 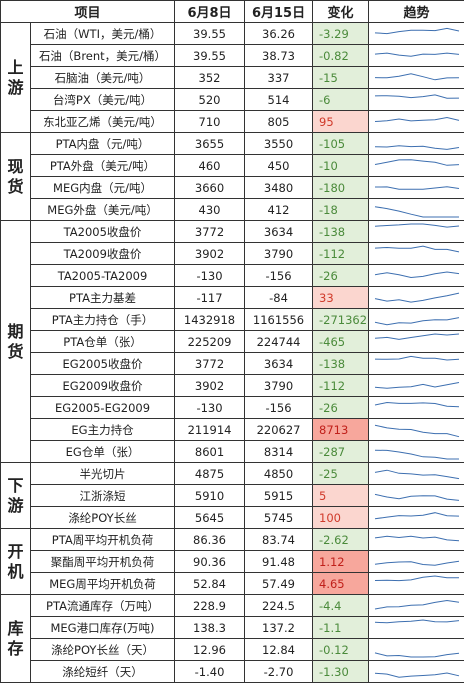 What do you see at coordinates (279, 605) in the screenshot?
I see `value-cell: 224.5` at bounding box center [279, 605].